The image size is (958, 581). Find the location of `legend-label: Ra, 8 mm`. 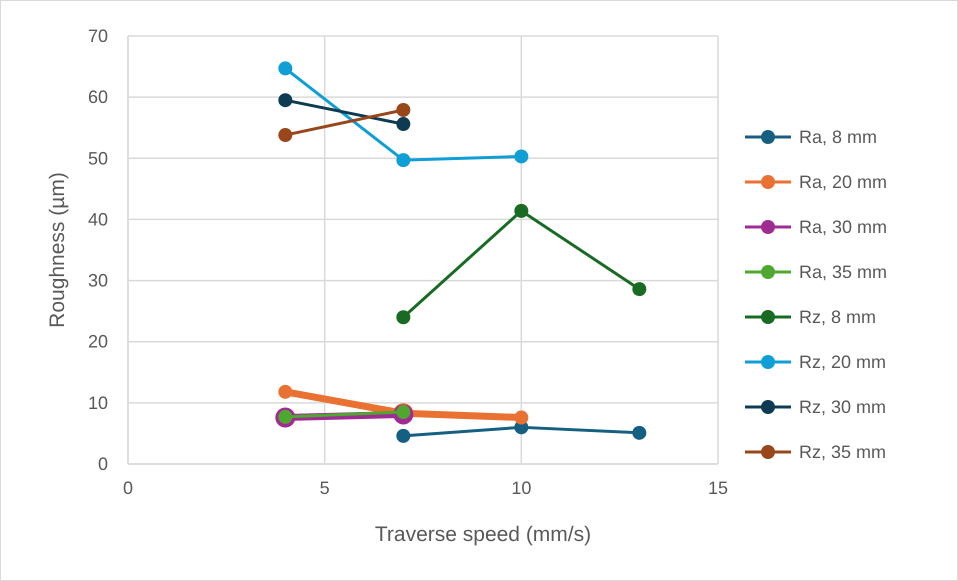

legend-label: Ra, 8 mm is located at coordinates (838, 137).